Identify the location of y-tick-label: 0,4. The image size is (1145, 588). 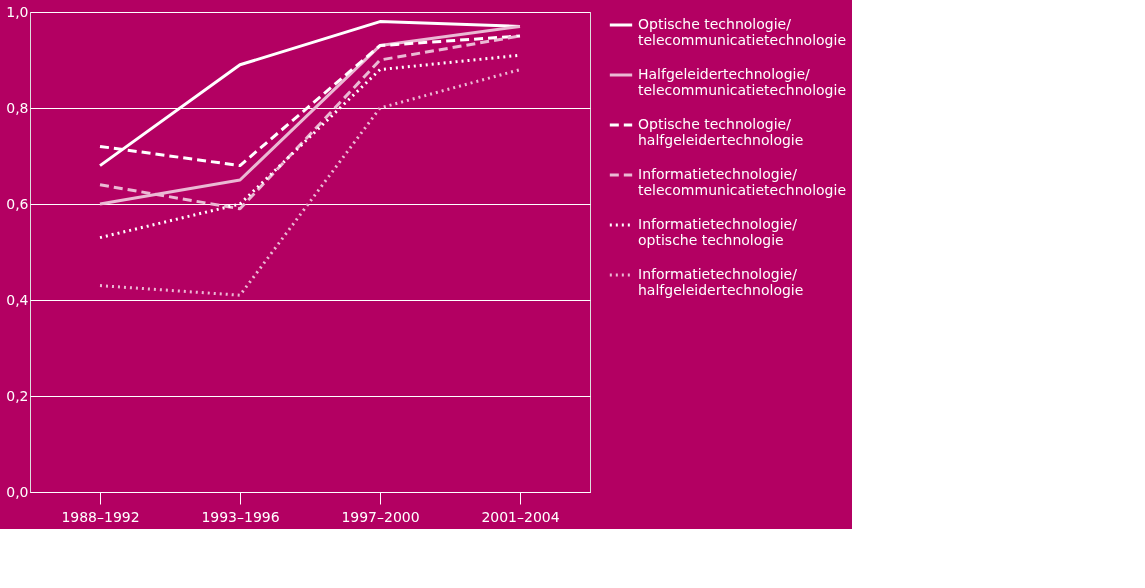
(17, 299).